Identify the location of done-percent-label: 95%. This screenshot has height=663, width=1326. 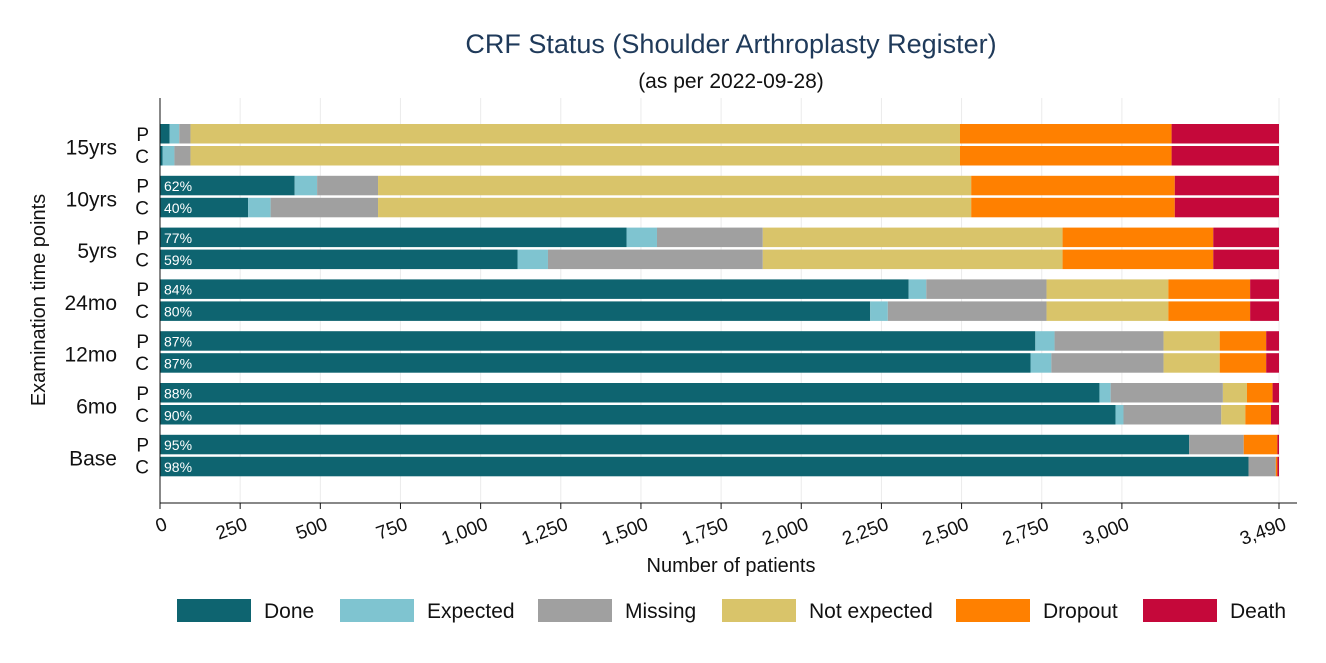
(178, 445).